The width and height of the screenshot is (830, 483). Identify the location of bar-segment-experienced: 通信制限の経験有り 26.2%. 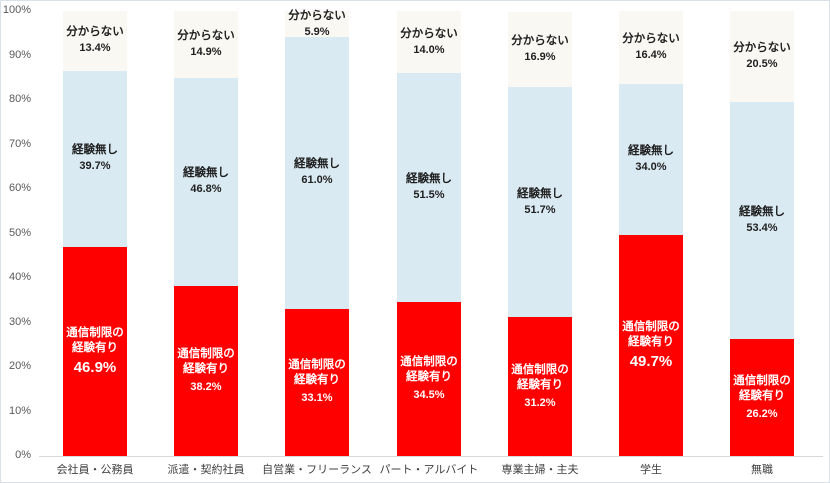
(762, 397).